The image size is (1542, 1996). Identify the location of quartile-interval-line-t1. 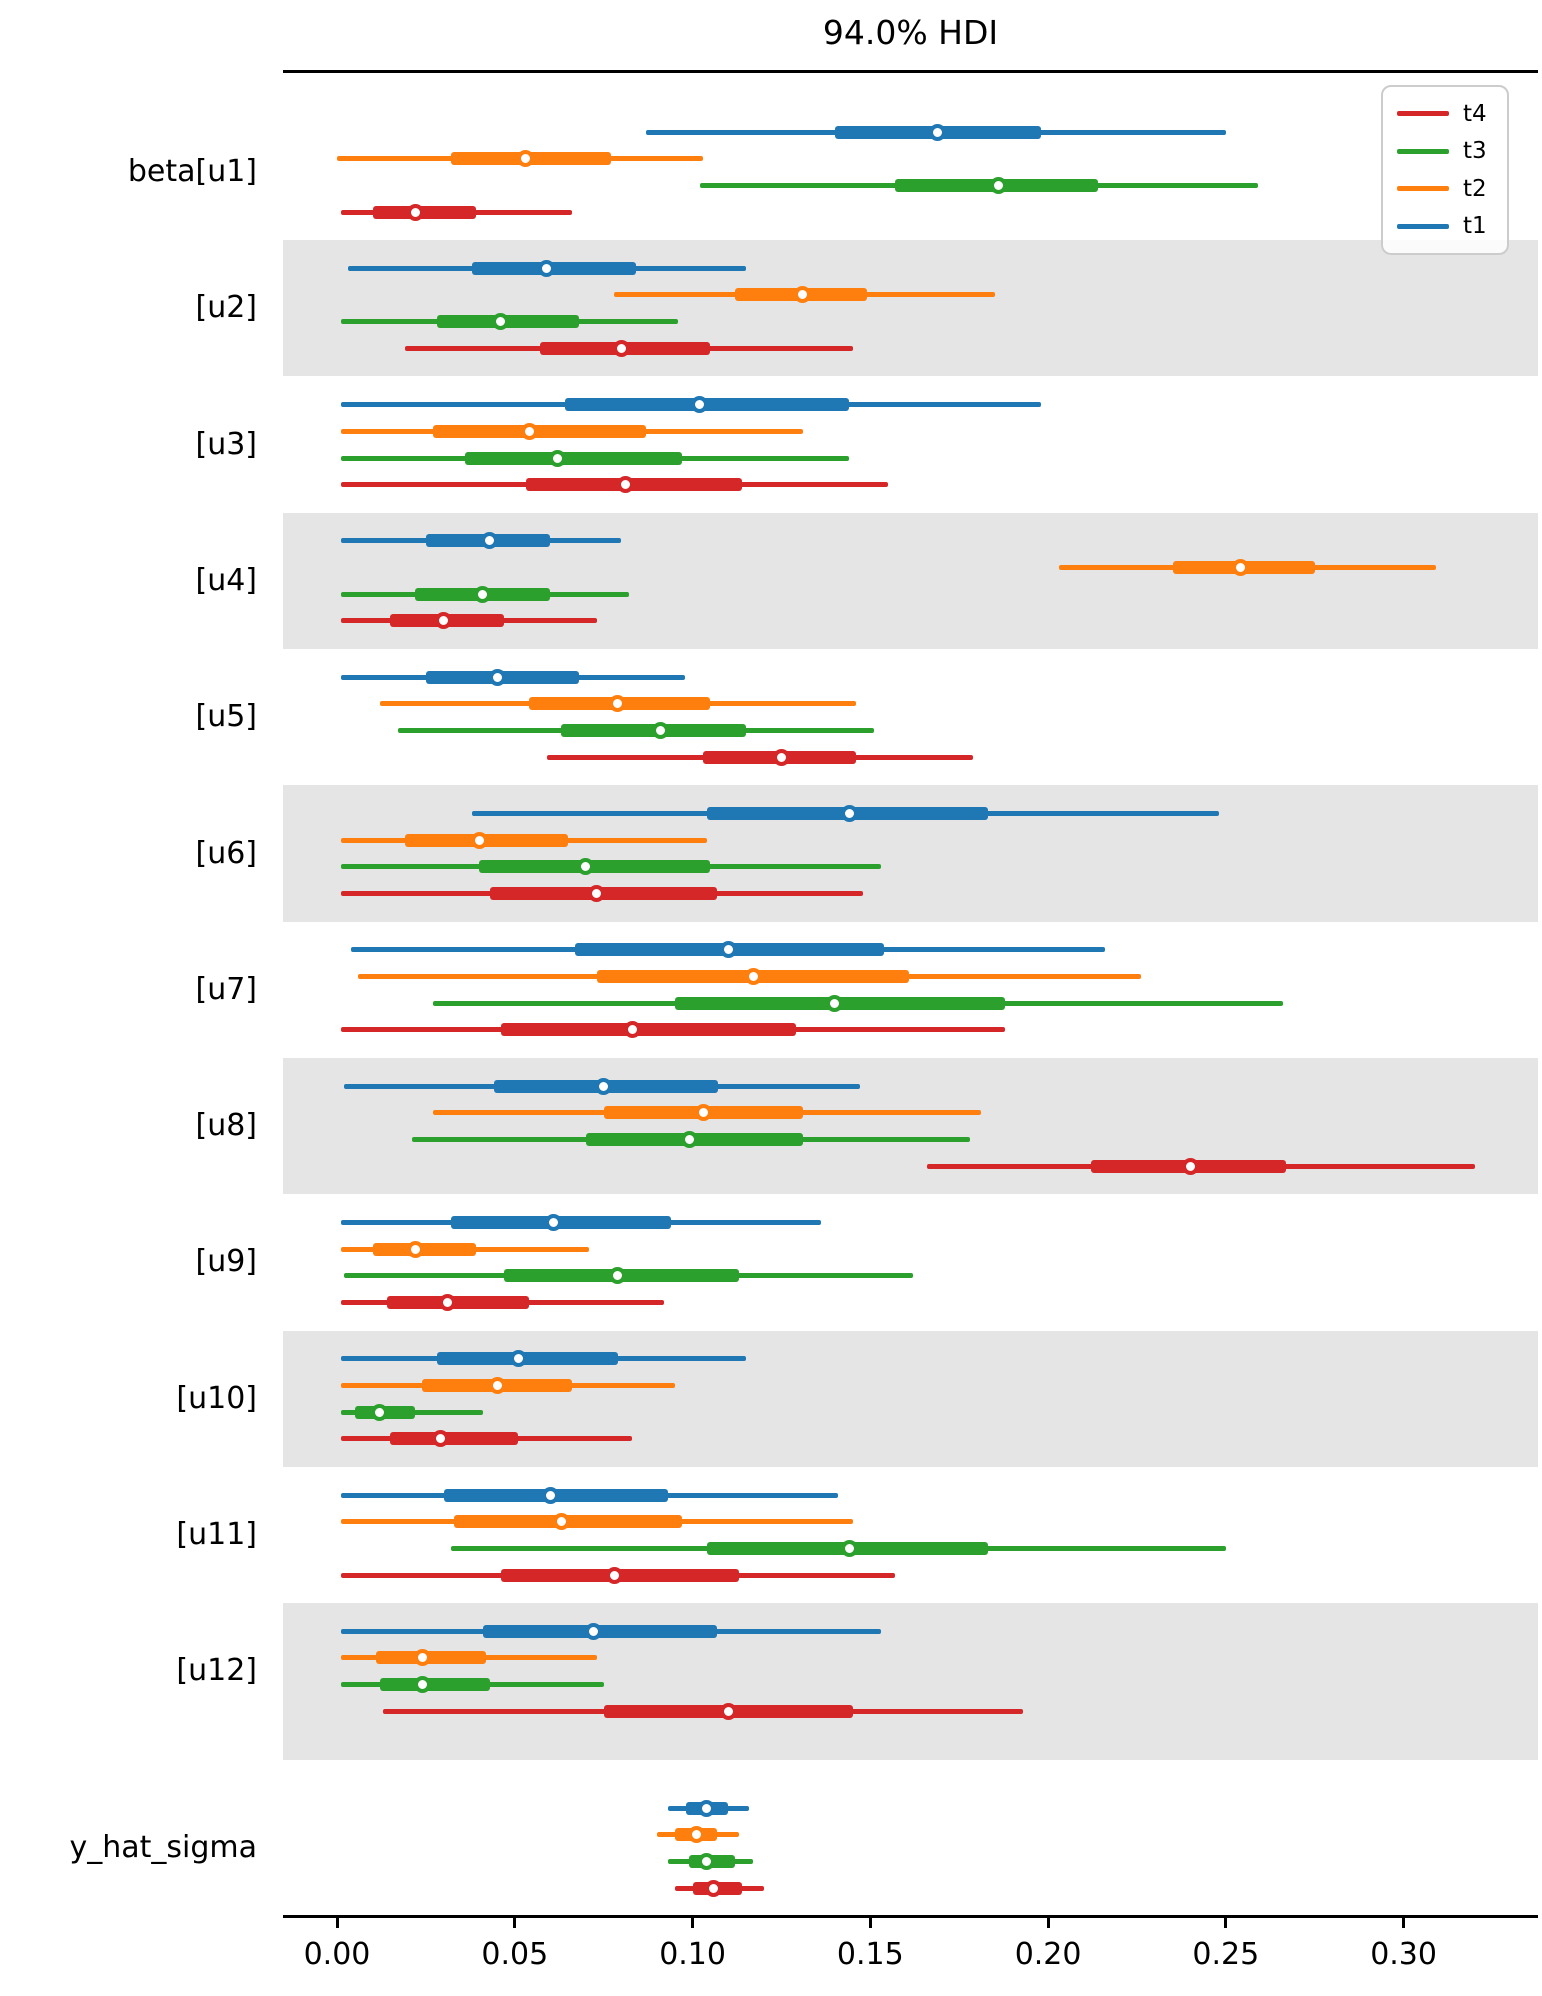
(527, 1359).